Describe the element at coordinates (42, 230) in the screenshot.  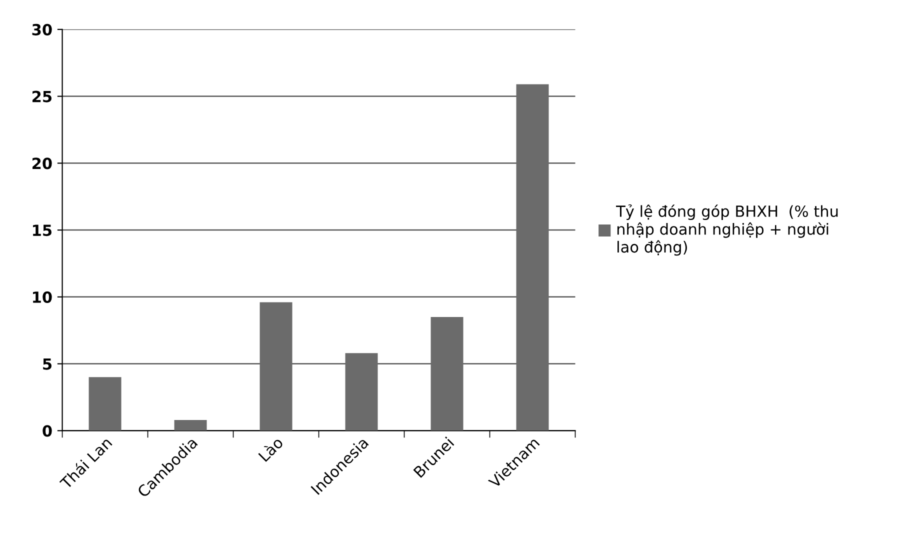
I see `y-tick-label: 15` at that location.